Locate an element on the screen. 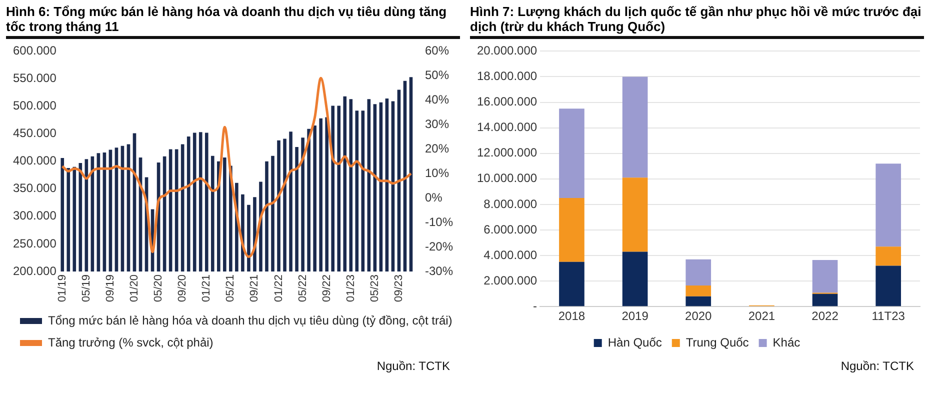 The width and height of the screenshot is (928, 396). y-tick-label: 400.000 is located at coordinates (34, 161).